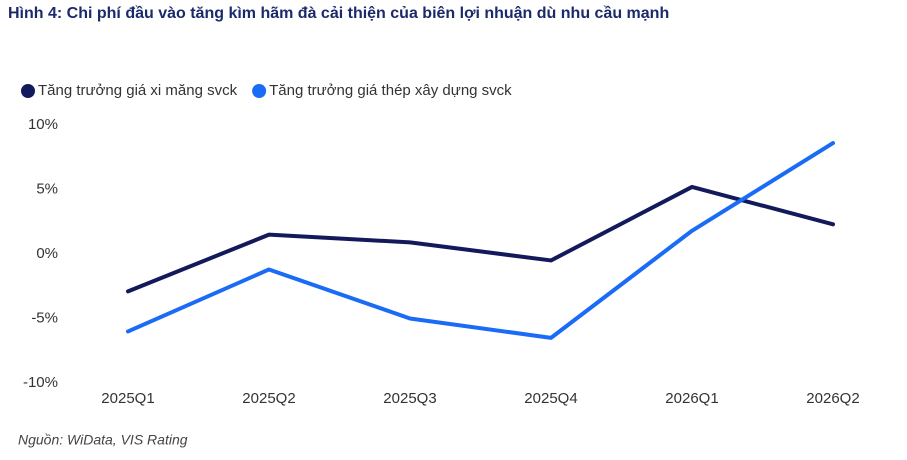  Describe the element at coordinates (138, 90) in the screenshot. I see `legend-label: Tăng trưởng giá xi măng svck` at that location.